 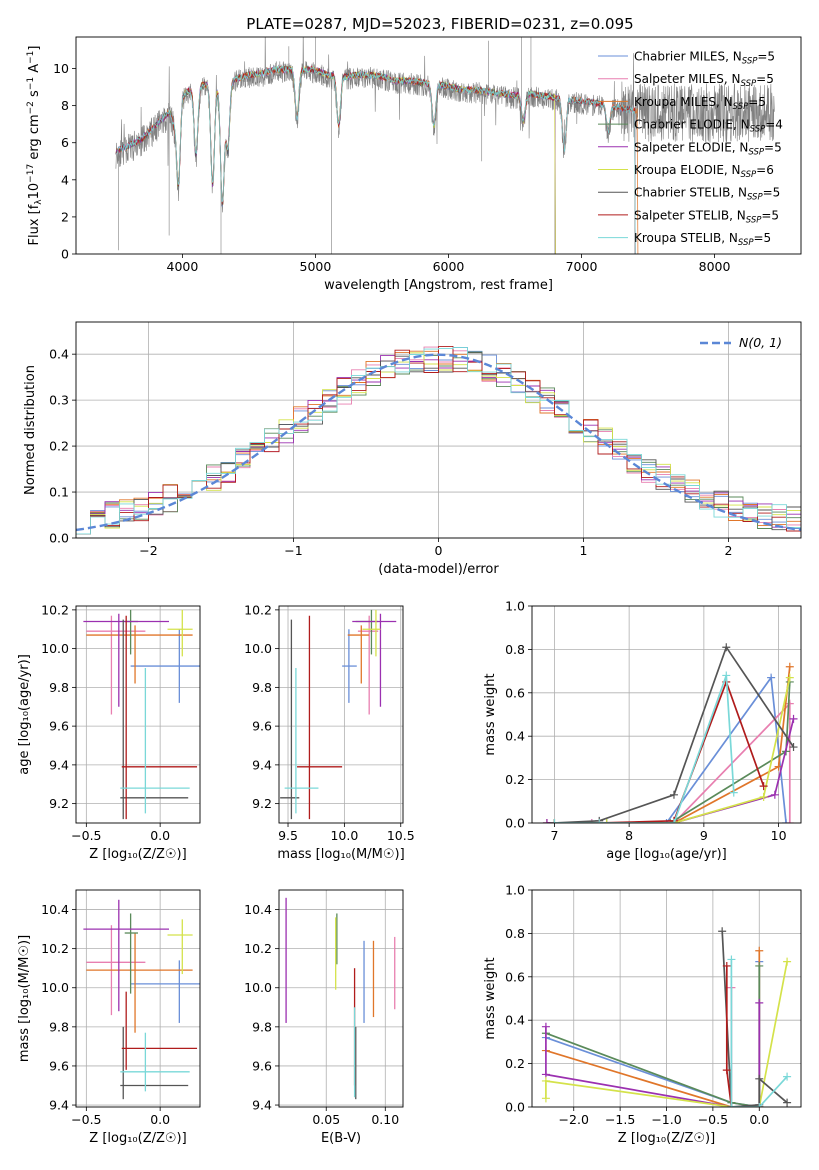 What do you see at coordinates (765, 170) in the screenshot?
I see `legend-eq: =6` at bounding box center [765, 170].